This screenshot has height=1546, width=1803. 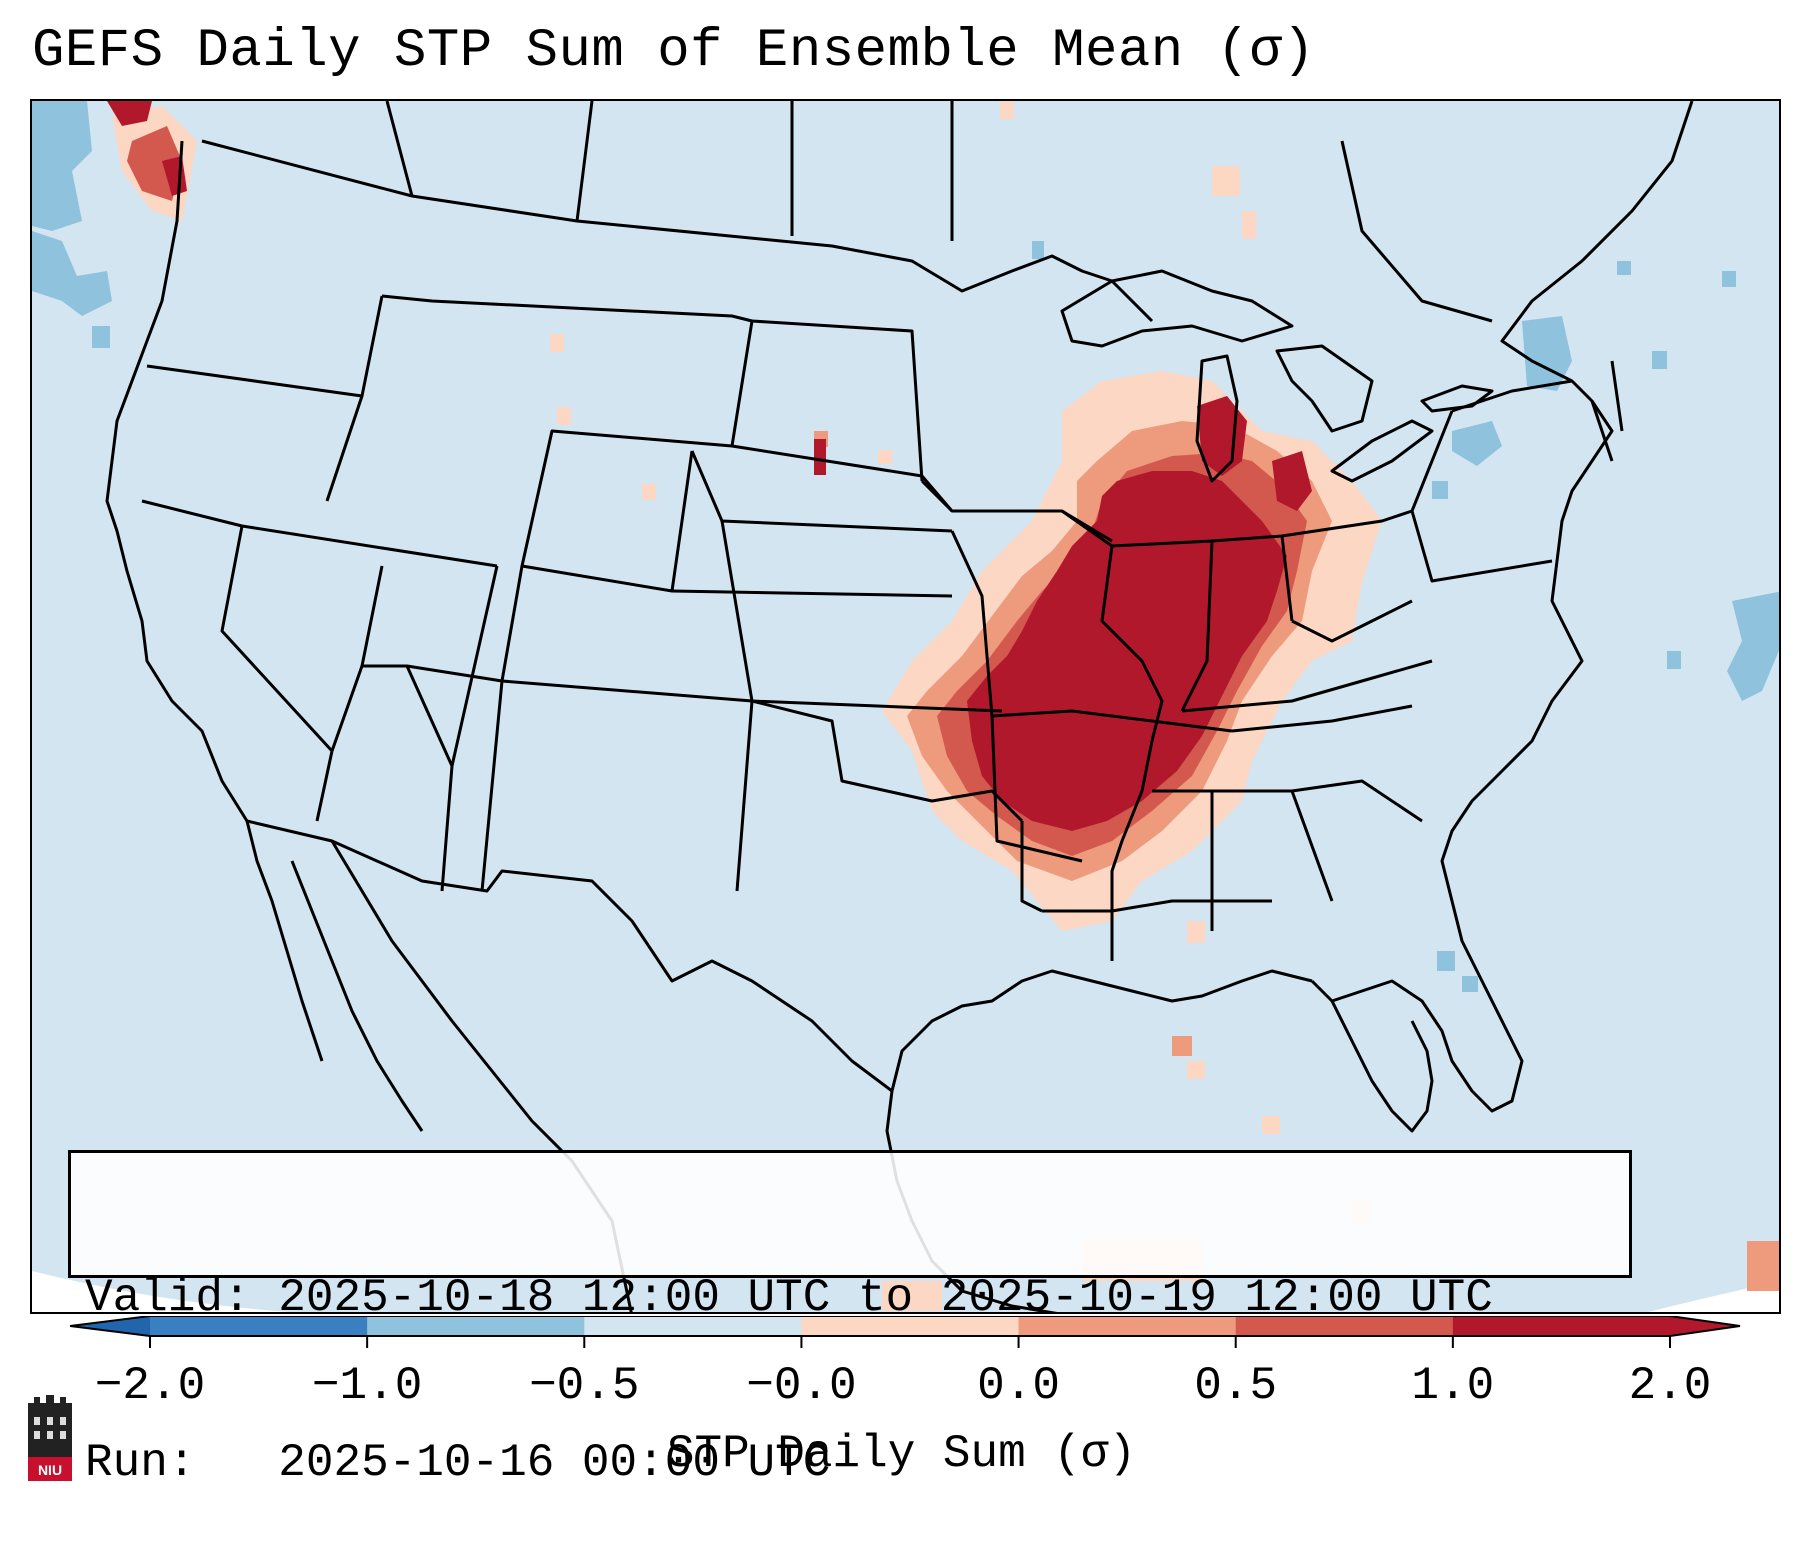 I want to click on colorbar-extend-high, so click(x=1705, y=1326).